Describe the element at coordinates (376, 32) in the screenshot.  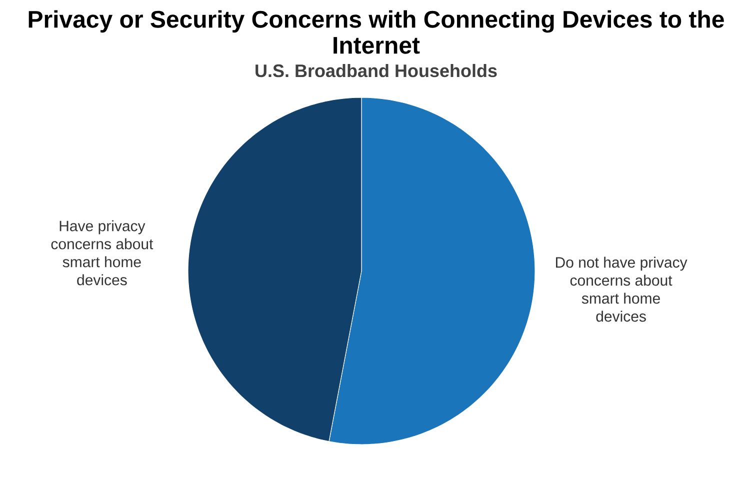
I see `chart-title: Privacy or Security Concerns with Connecting Devices to the Internet` at that location.